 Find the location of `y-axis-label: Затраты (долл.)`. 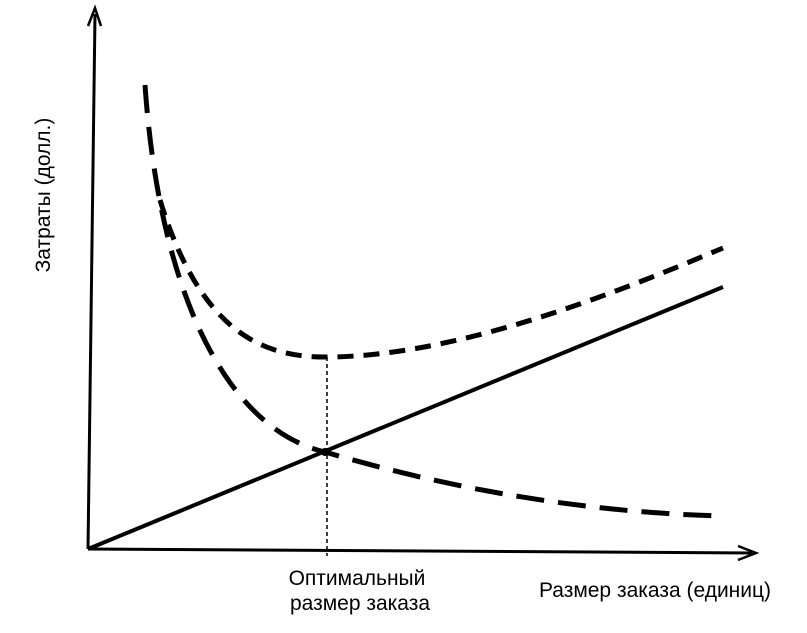

y-axis-label: Затраты (долл.) is located at coordinates (43, 195).